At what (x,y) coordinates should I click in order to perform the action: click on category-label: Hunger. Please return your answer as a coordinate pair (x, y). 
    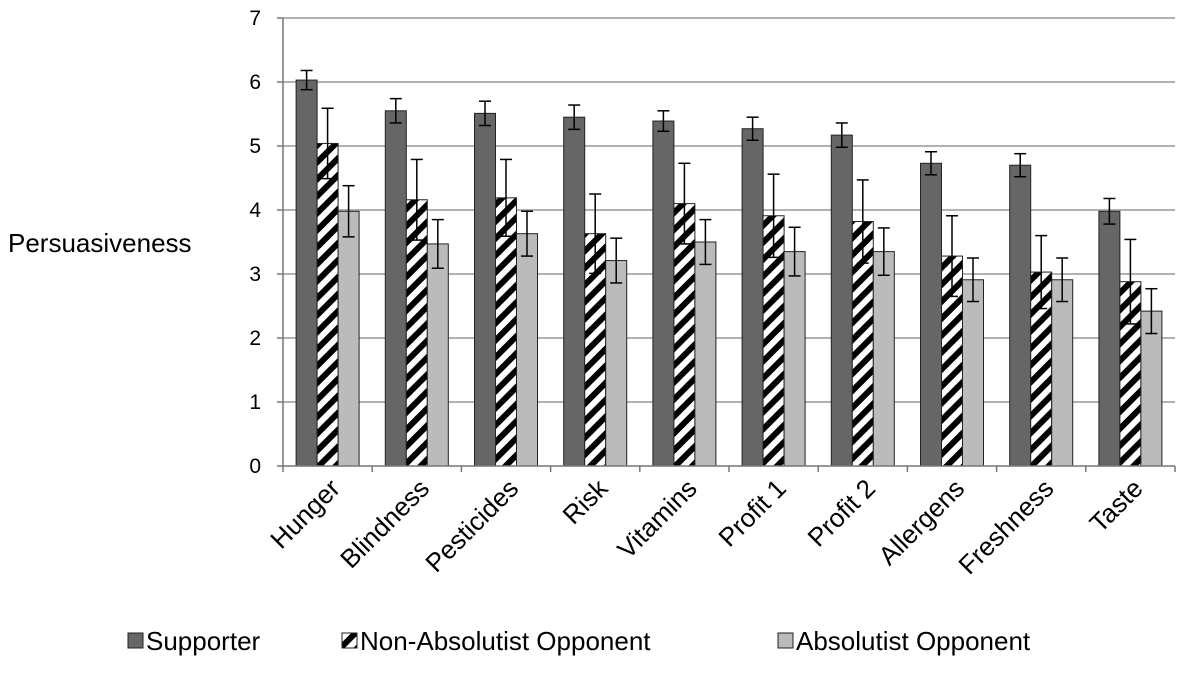
    Looking at the image, I should click on (305, 514).